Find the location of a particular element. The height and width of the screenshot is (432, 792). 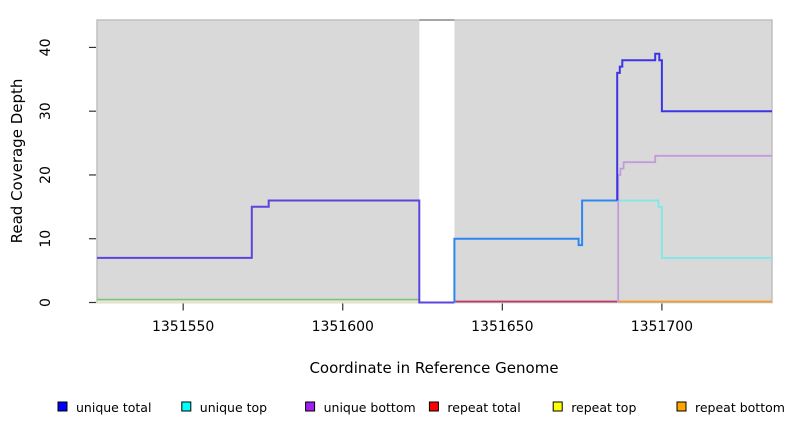

legend-label: unique total is located at coordinates (113, 407).